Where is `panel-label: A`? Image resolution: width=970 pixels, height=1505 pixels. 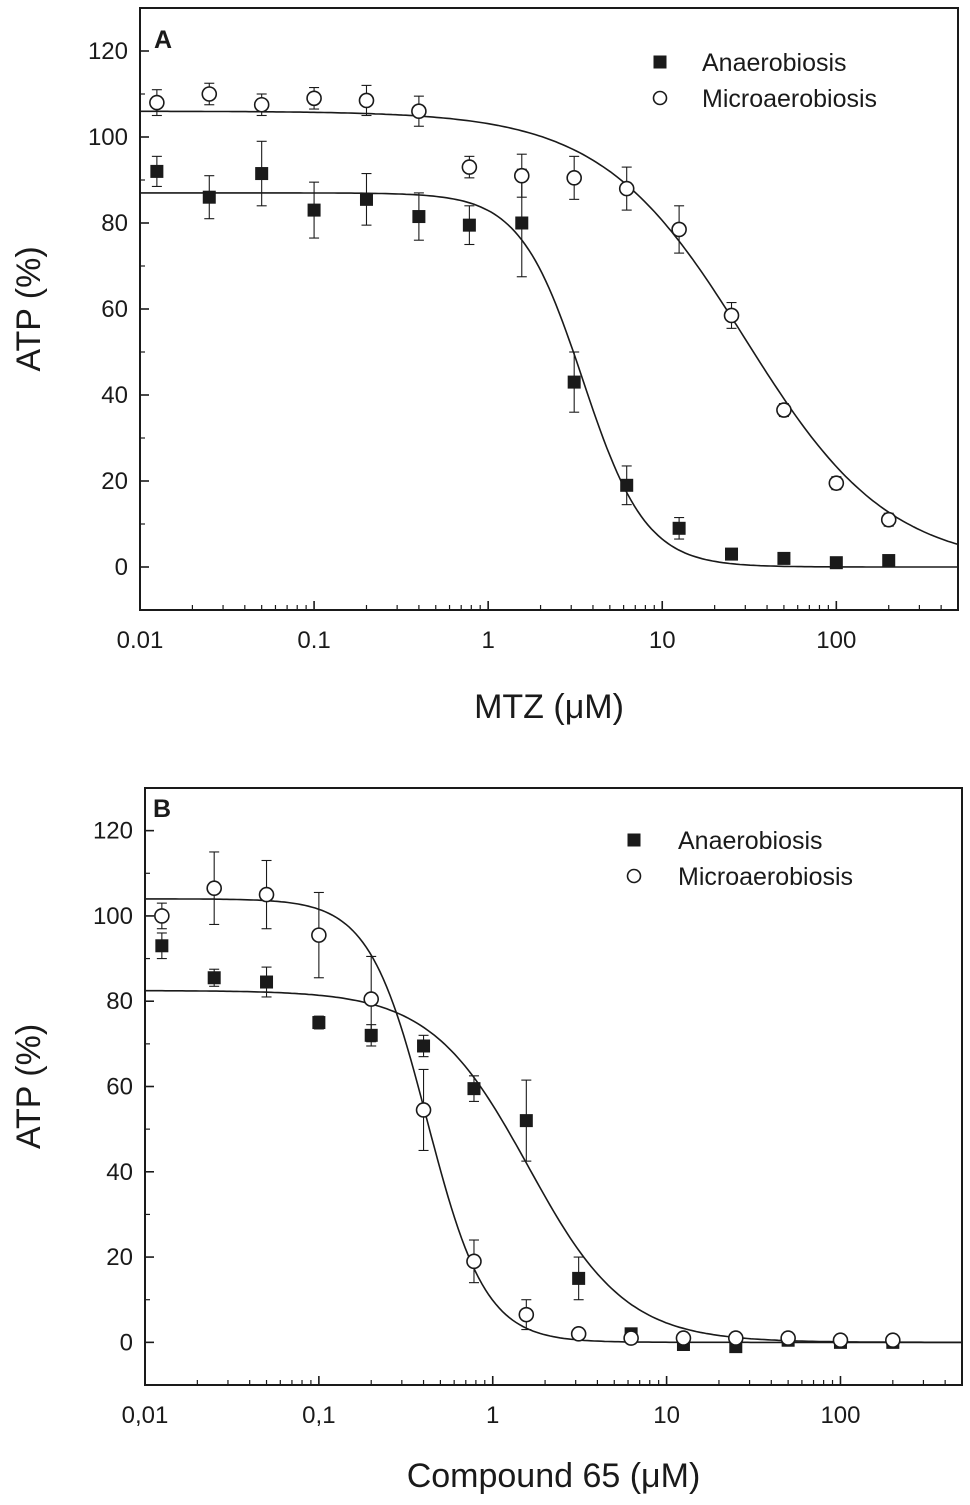
panel-label: A is located at coordinates (163, 40).